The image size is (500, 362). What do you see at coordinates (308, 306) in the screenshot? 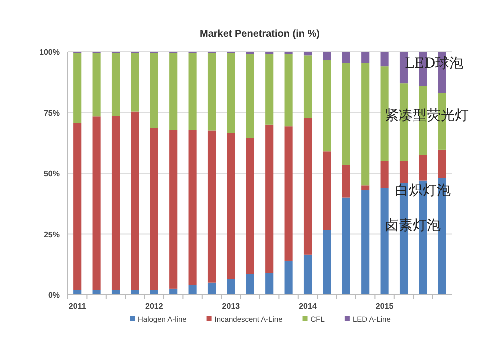
I see `x-tick-label: 2014` at bounding box center [308, 306].